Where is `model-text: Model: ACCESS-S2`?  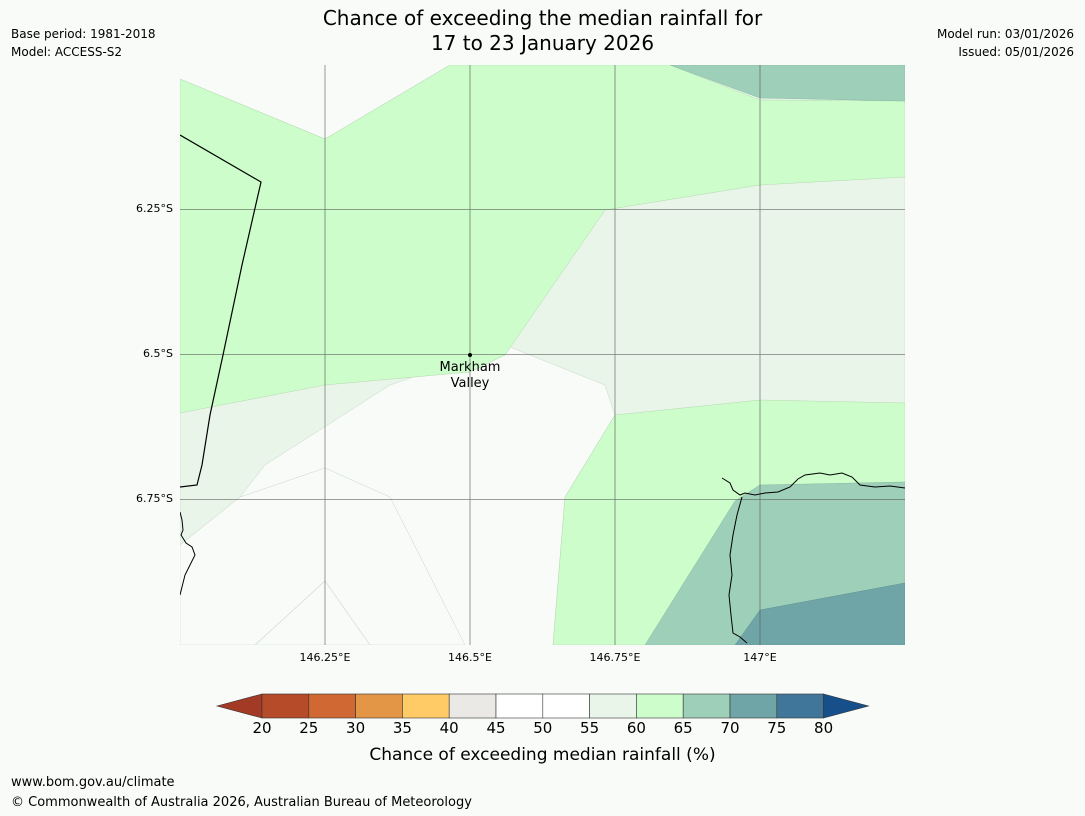
model-text: Model: ACCESS-S2 is located at coordinates (67, 52).